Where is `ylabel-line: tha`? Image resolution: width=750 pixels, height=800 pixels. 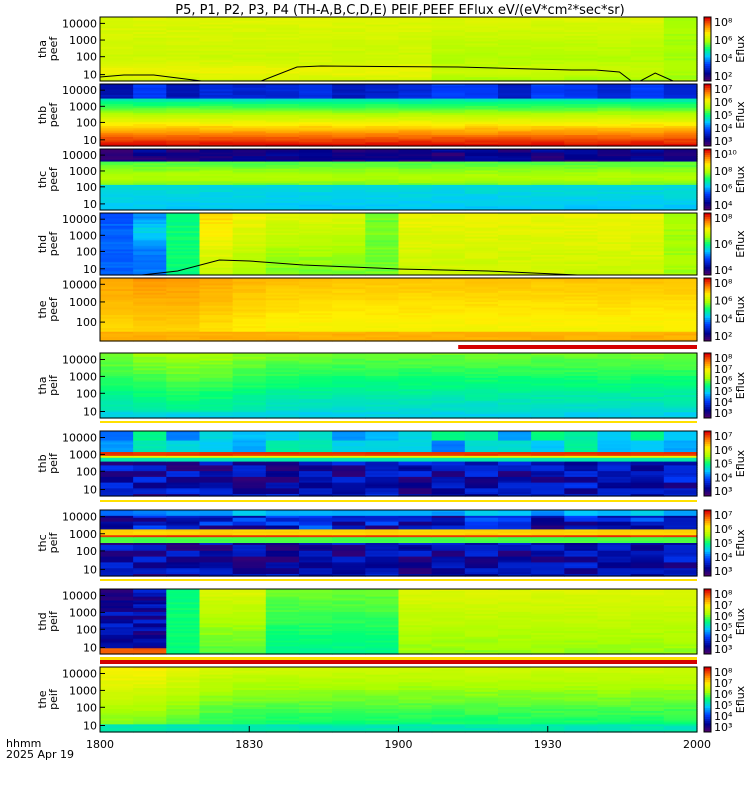
ylabel-line: tha is located at coordinates (42, 49).